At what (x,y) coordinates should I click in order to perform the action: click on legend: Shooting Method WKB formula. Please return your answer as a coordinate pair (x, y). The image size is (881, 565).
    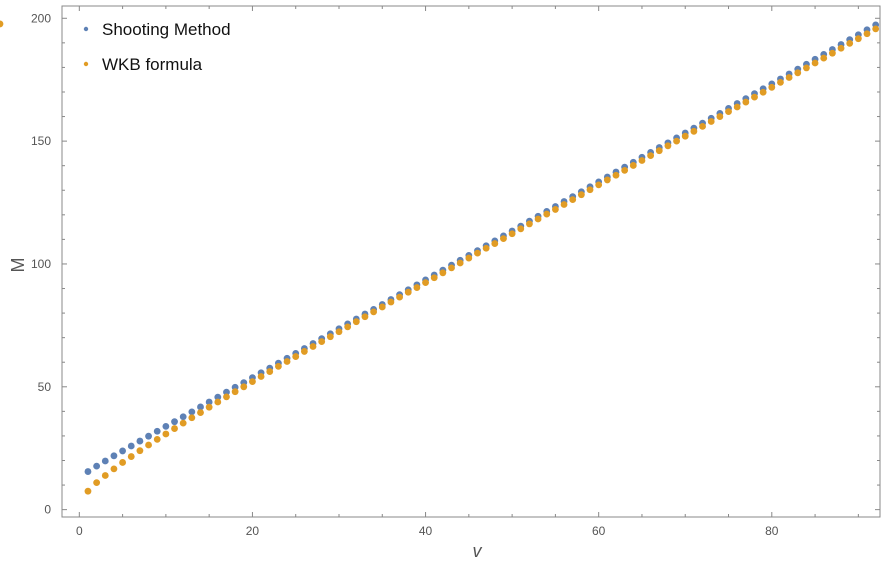
    Looking at the image, I should click on (157, 47).